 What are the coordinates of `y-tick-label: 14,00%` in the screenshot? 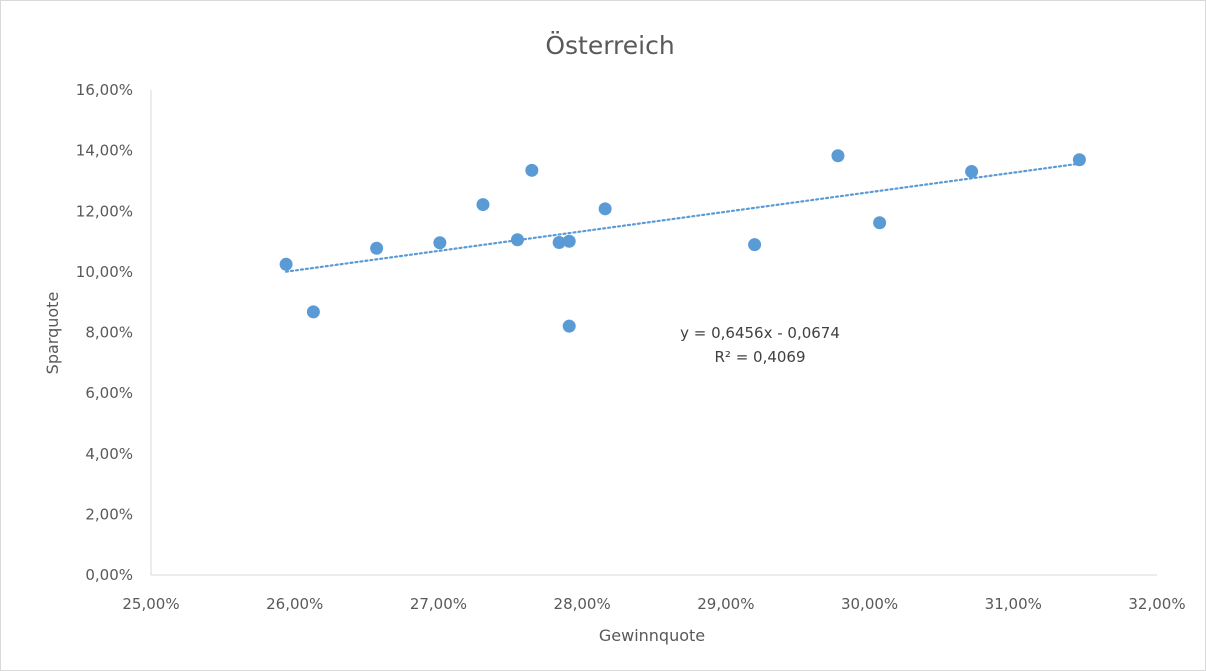 It's located at (104, 151).